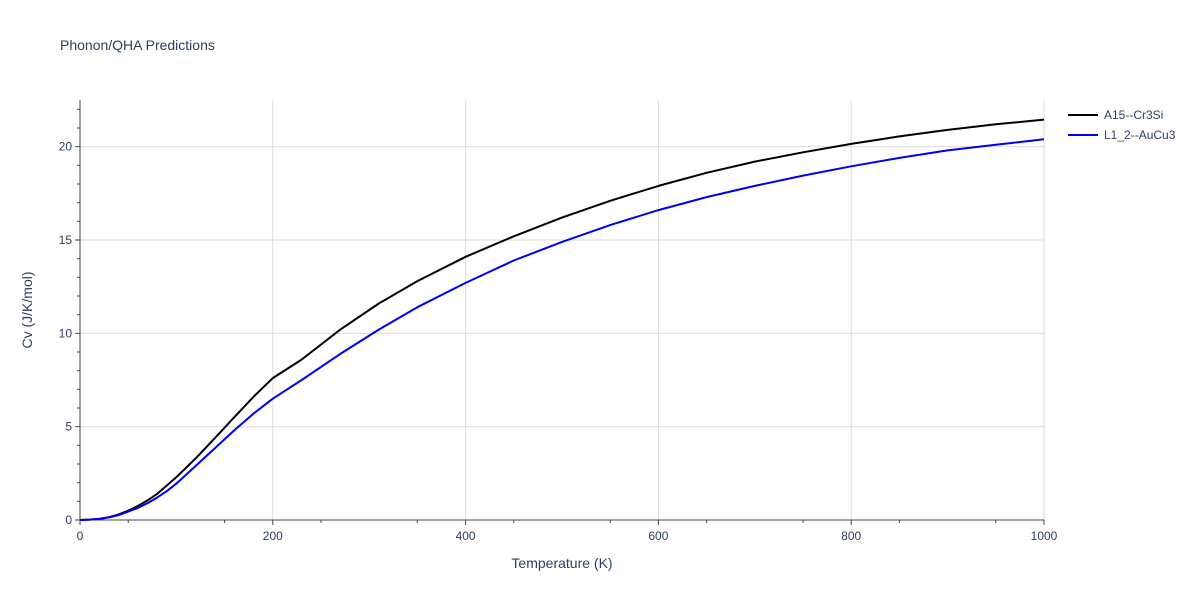  What do you see at coordinates (1044, 536) in the screenshot?
I see `x-tick-label: 1000` at bounding box center [1044, 536].